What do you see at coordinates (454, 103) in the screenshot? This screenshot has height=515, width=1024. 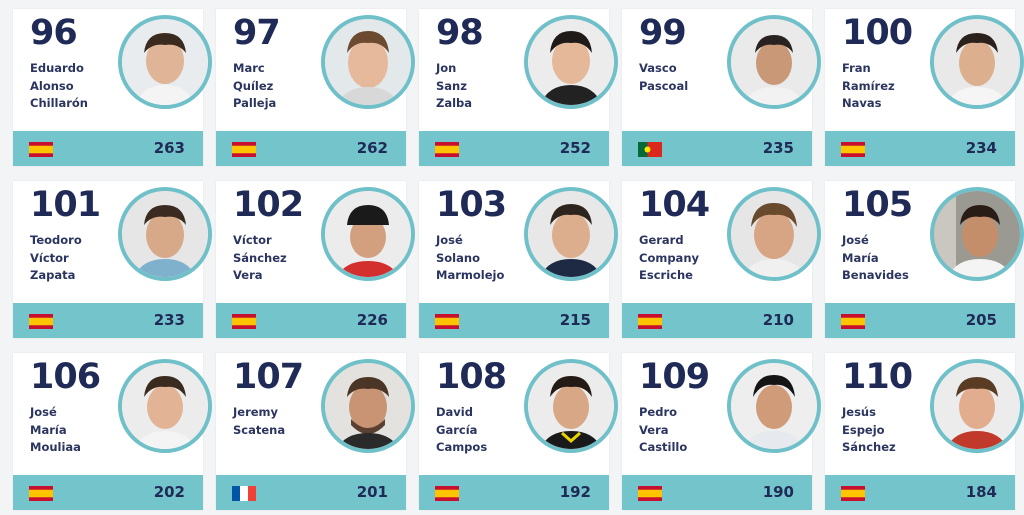 I see `player-name-line: Zalba` at bounding box center [454, 103].